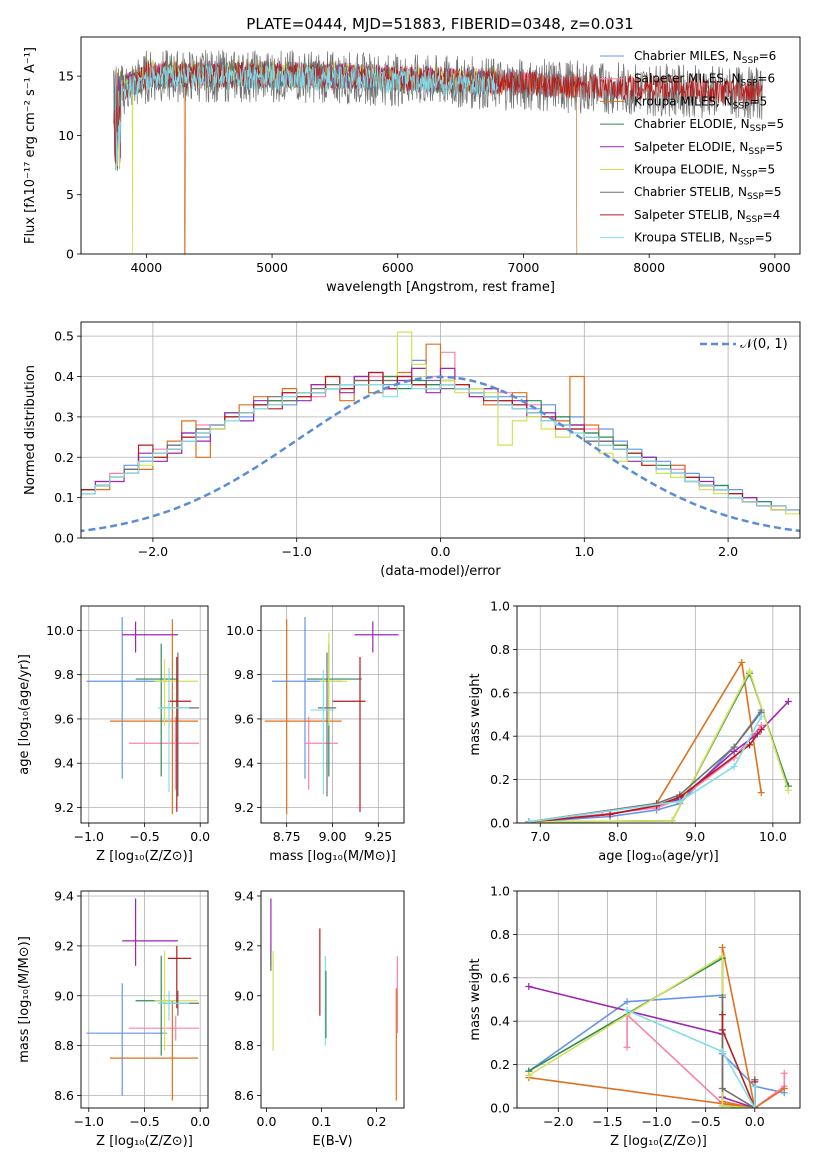  What do you see at coordinates (500, 606) in the screenshot?
I see `y-tick-label: 1.0` at bounding box center [500, 606].